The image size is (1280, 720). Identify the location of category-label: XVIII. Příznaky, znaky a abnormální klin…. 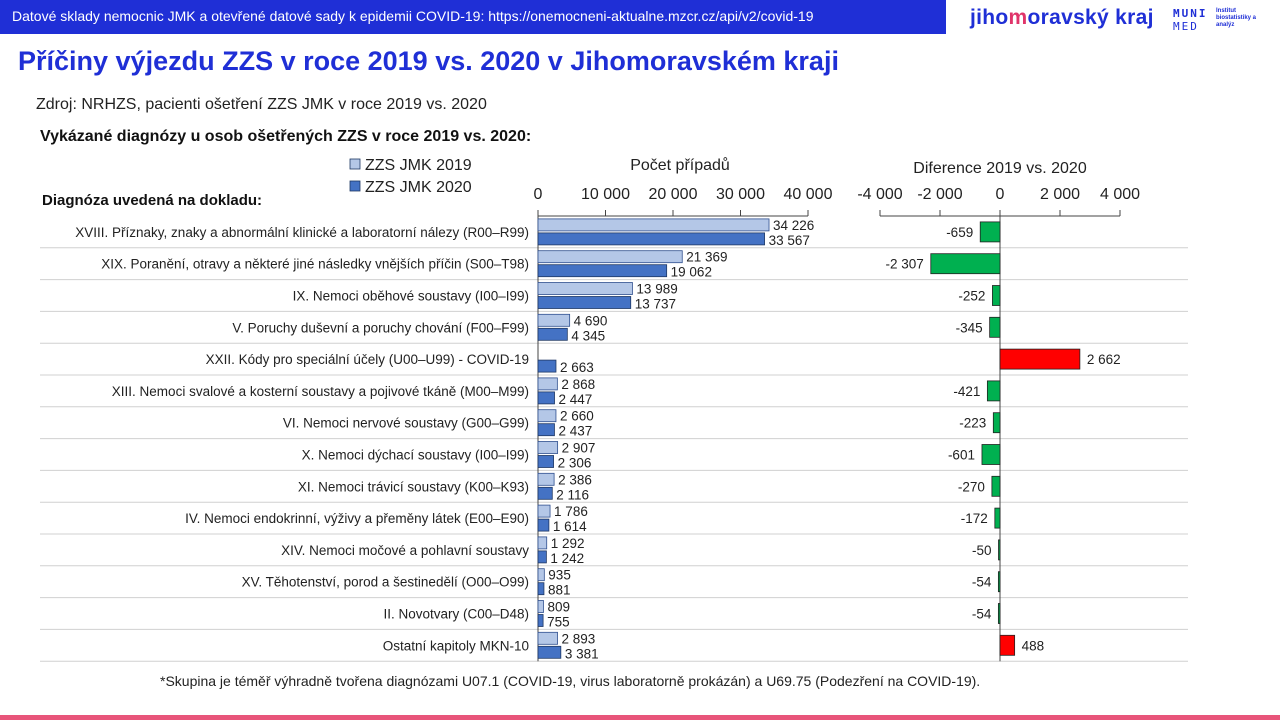
(302, 232).